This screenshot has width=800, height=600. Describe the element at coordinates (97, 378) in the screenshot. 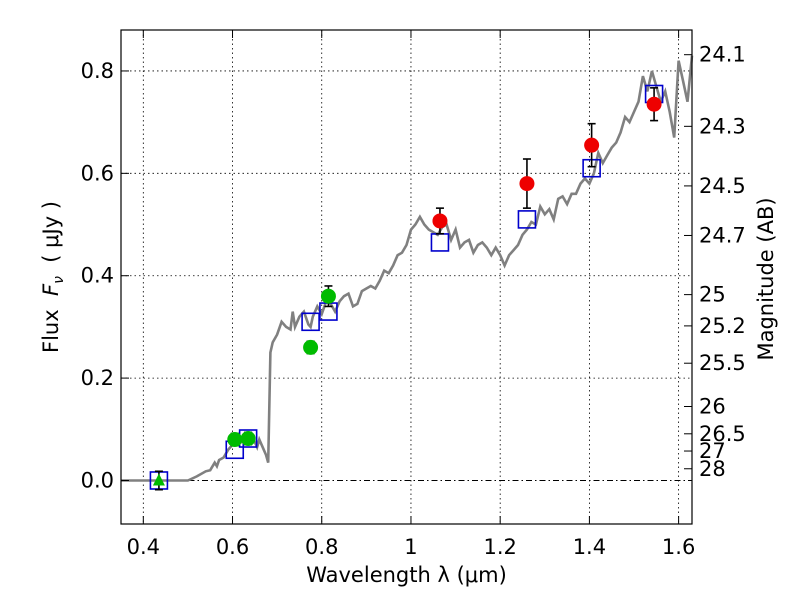

I see `y-tick-label: 0.2` at that location.